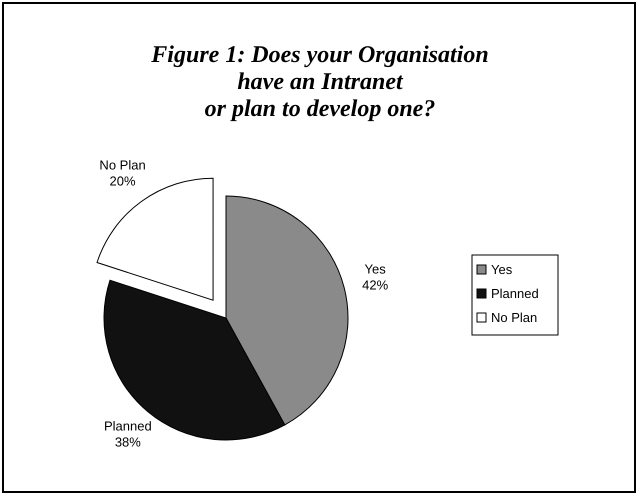 This screenshot has width=638, height=495. What do you see at coordinates (123, 181) in the screenshot?
I see `data-label: 20%` at bounding box center [123, 181].